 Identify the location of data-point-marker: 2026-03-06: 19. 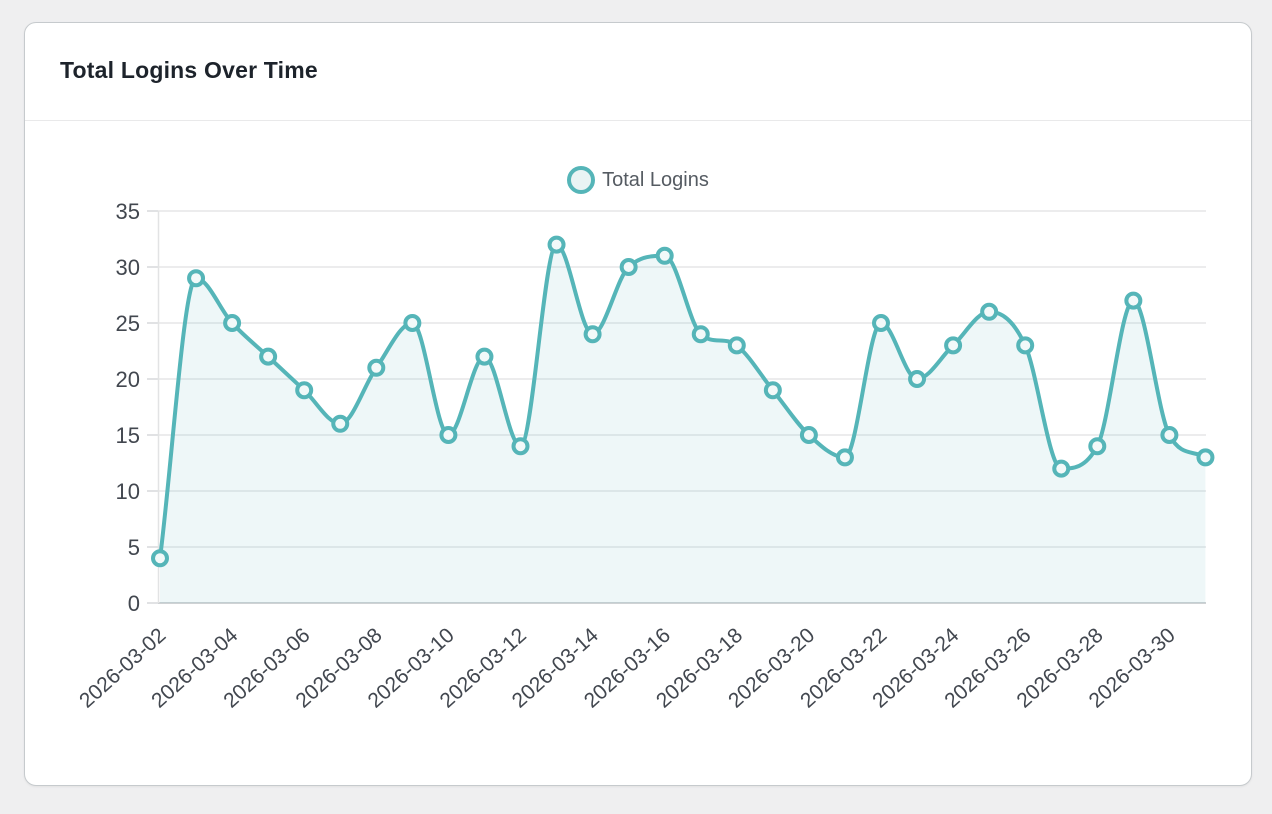
(304, 390).